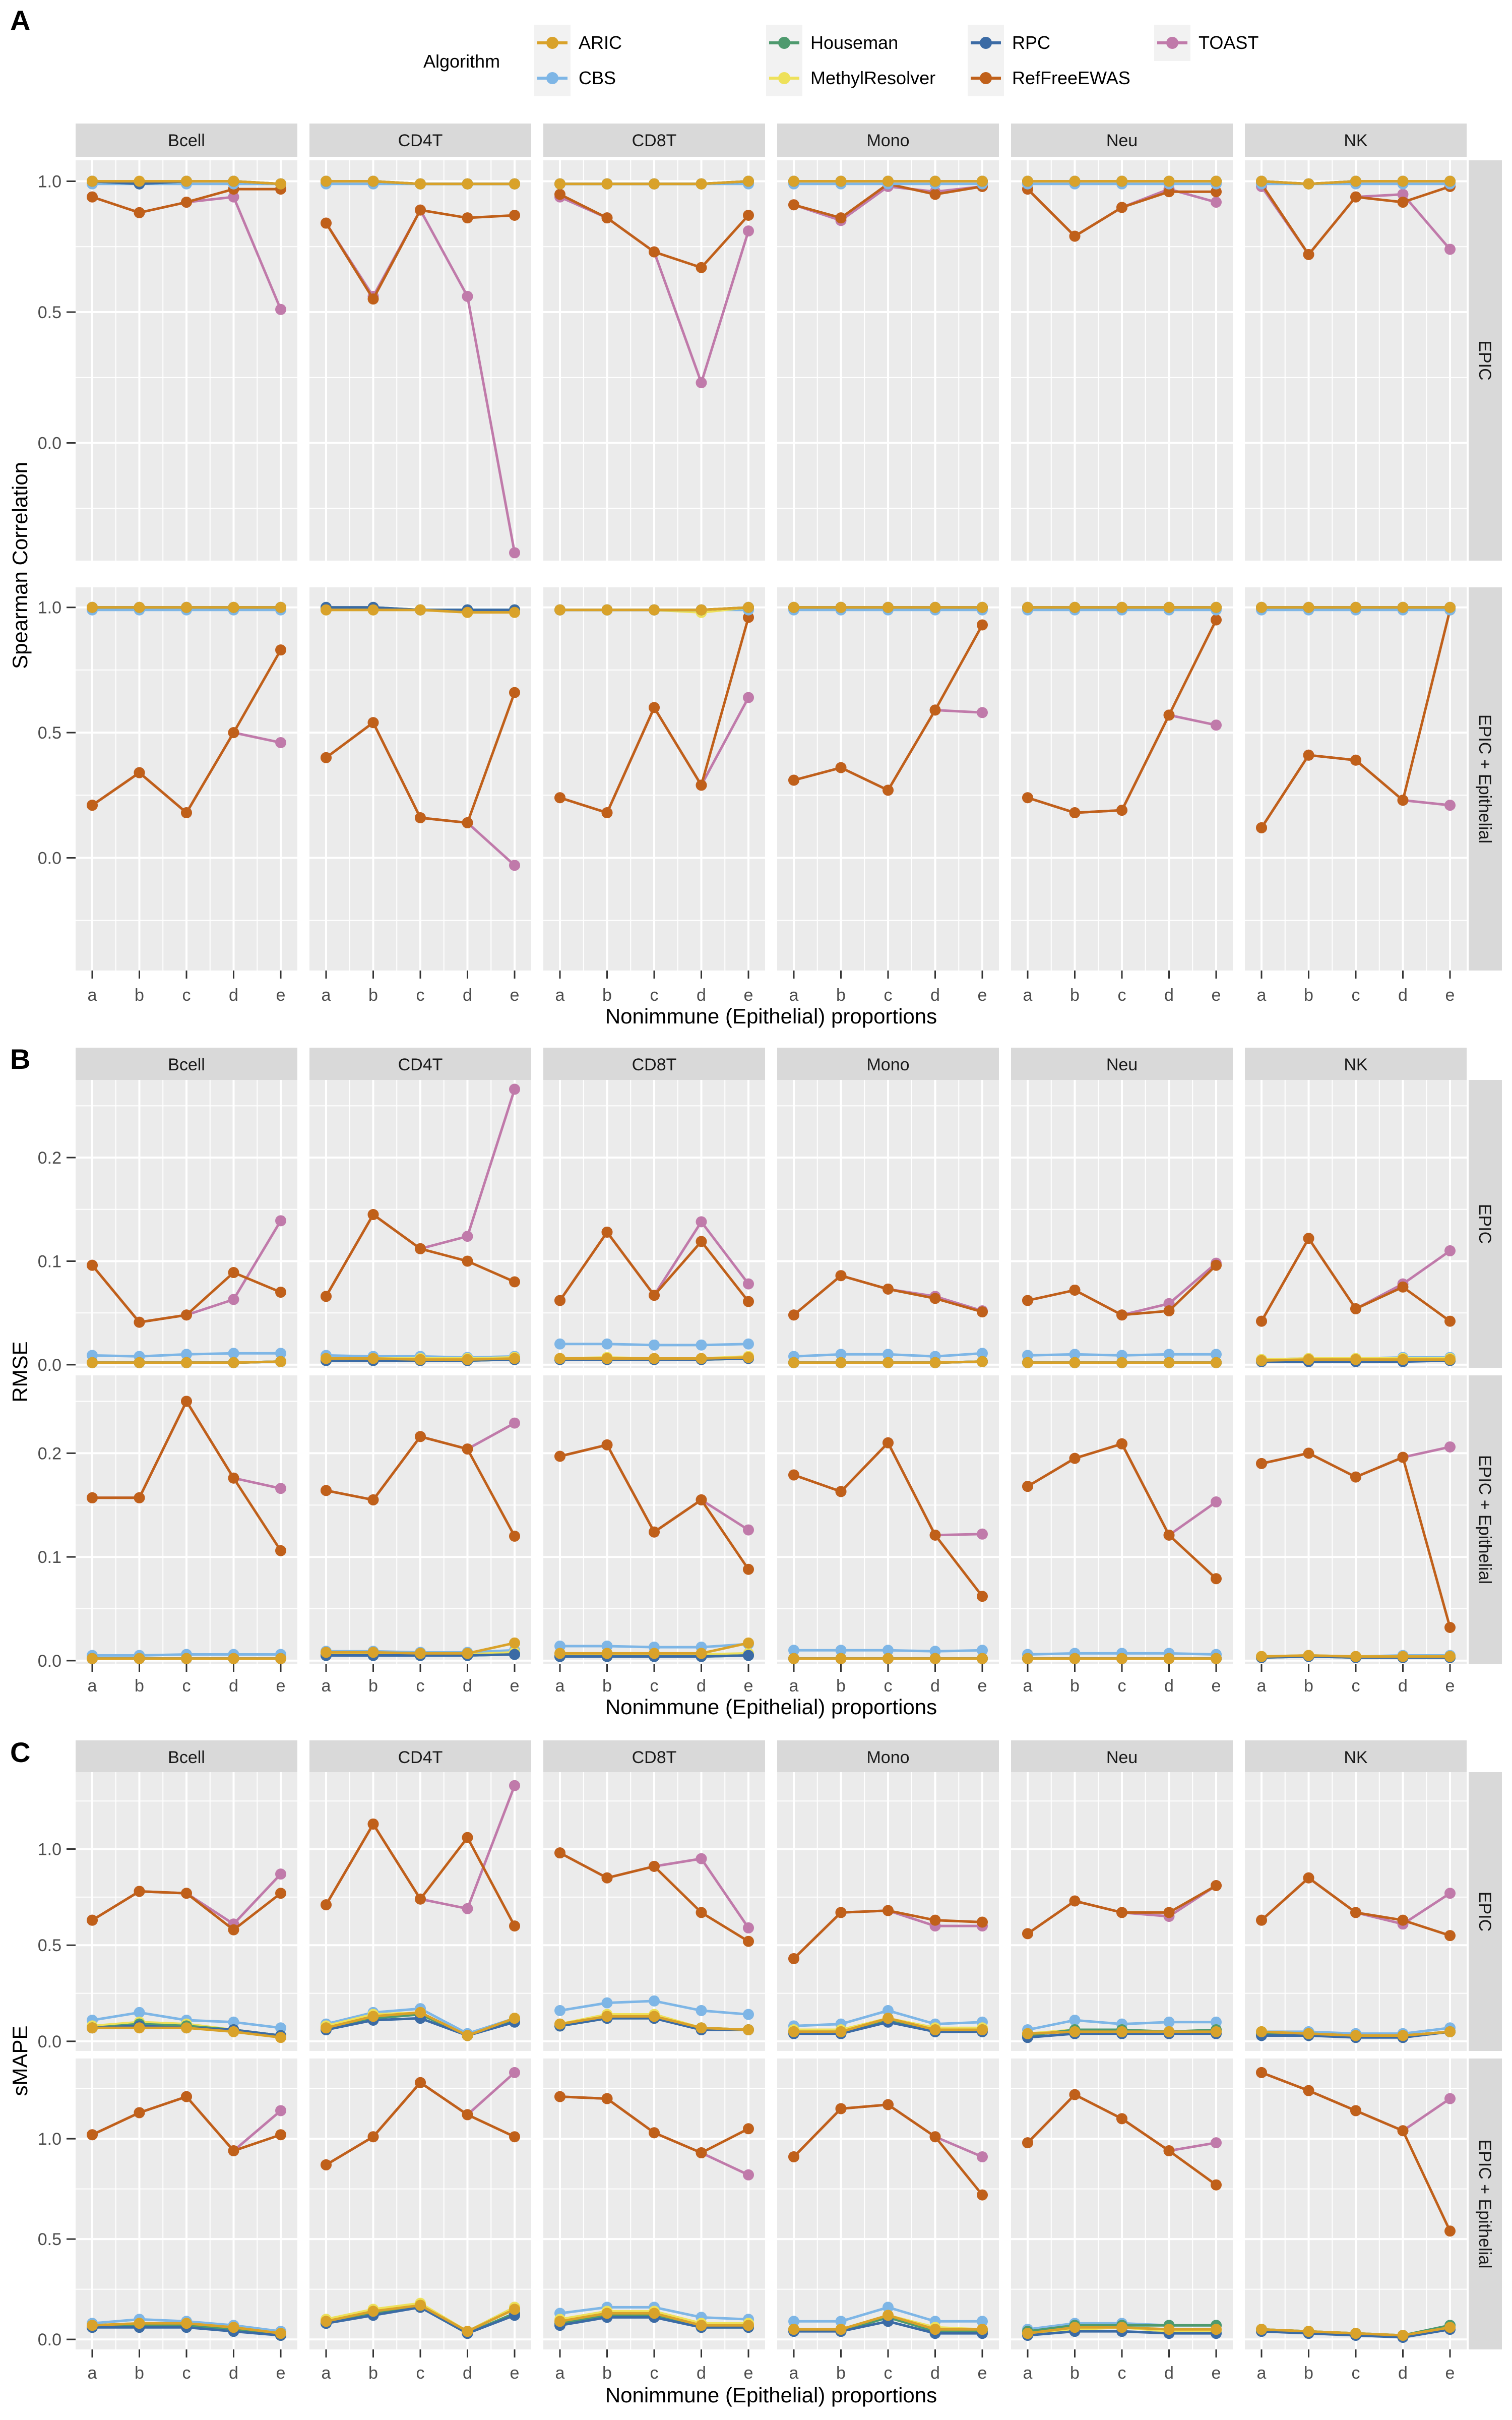 The image size is (1512, 2420). What do you see at coordinates (888, 2204) in the screenshot?
I see `facet-mono-epic-epithelial` at bounding box center [888, 2204].